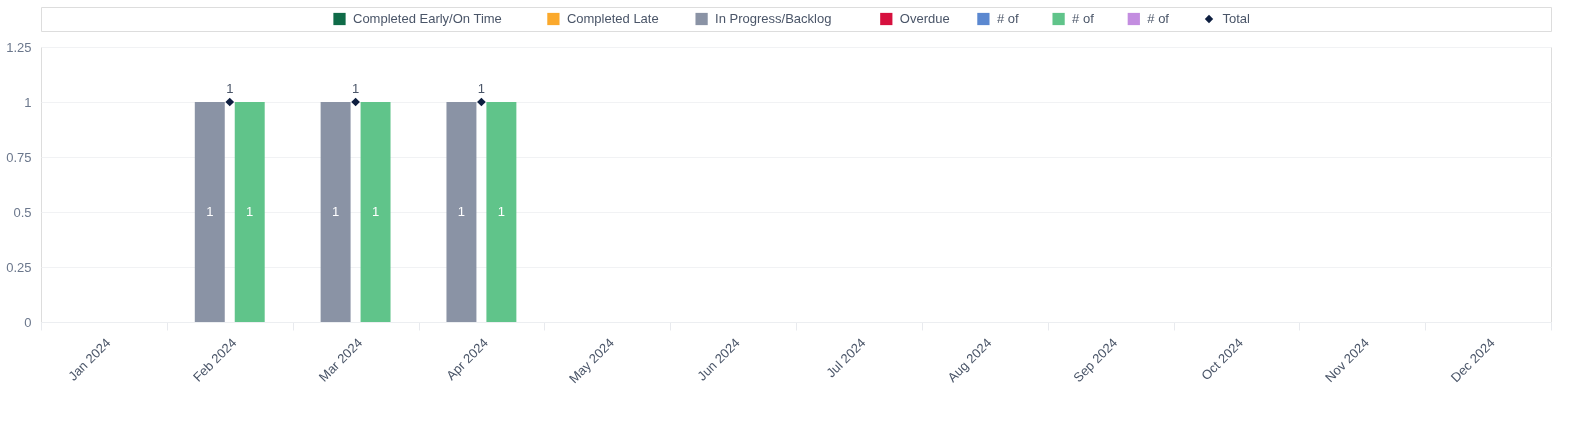 The image size is (1586, 435). Describe the element at coordinates (612, 18) in the screenshot. I see `legend-label: Completed Late` at that location.